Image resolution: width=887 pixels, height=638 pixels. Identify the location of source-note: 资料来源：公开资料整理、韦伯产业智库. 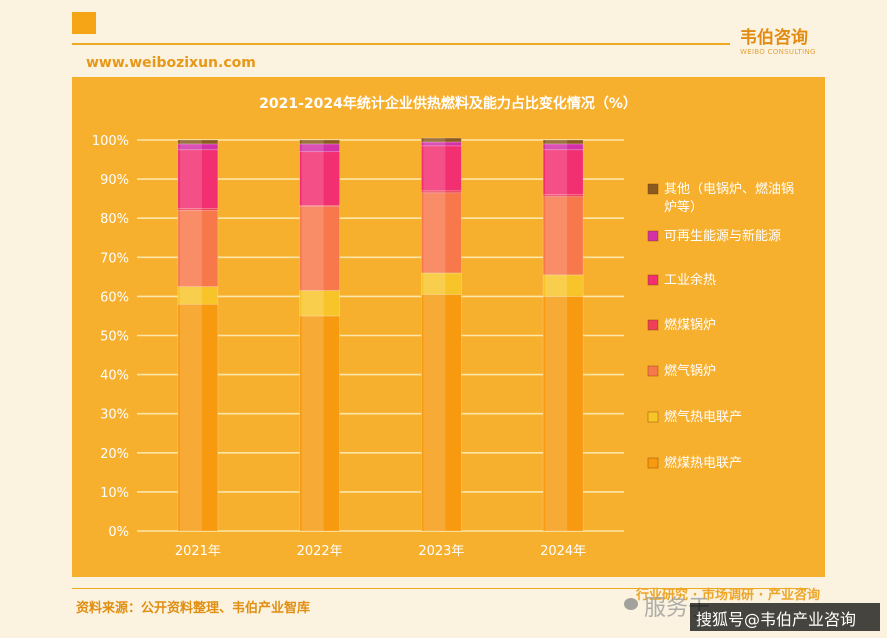
(193, 608).